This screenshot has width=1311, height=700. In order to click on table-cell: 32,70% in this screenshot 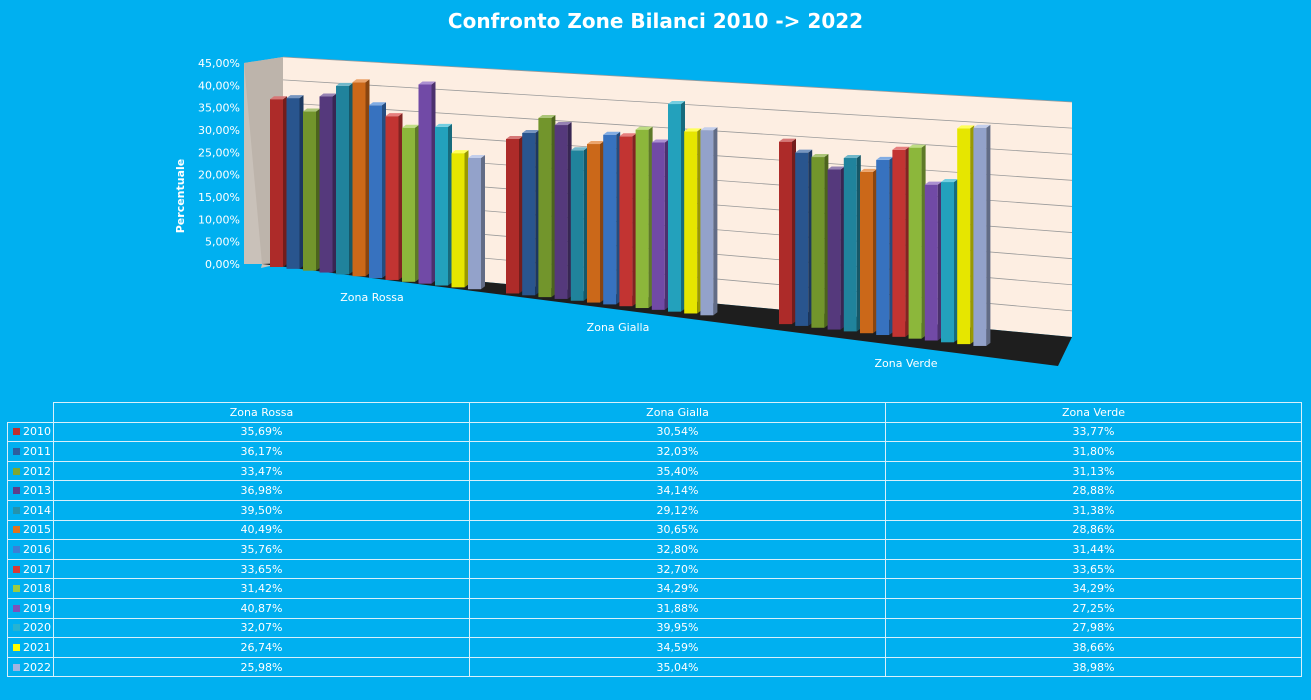, I will do `click(677, 569)`.